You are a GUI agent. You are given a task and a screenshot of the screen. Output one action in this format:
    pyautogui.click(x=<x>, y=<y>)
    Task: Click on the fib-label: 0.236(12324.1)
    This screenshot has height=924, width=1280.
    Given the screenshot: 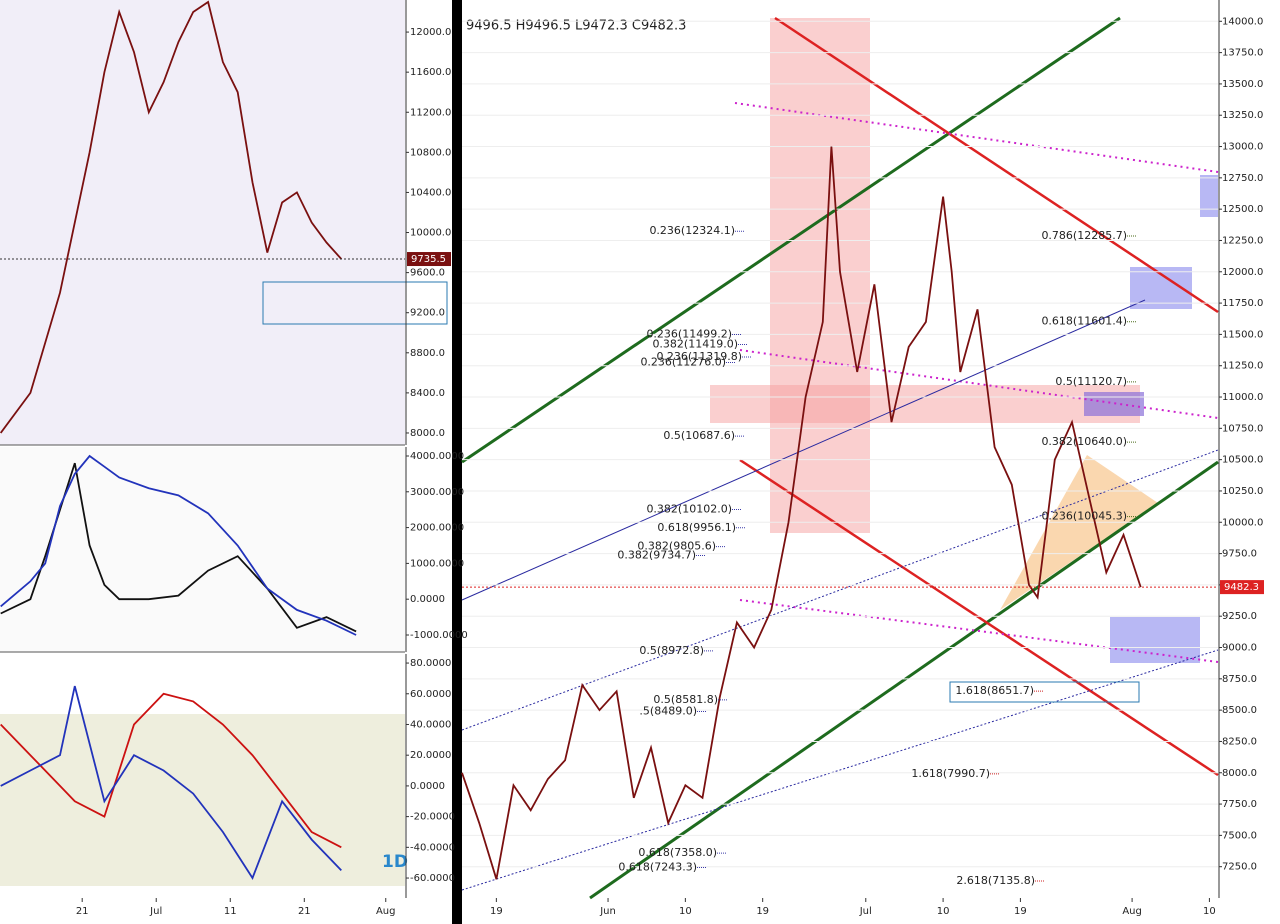 What is the action you would take?
    pyautogui.click(x=692, y=230)
    